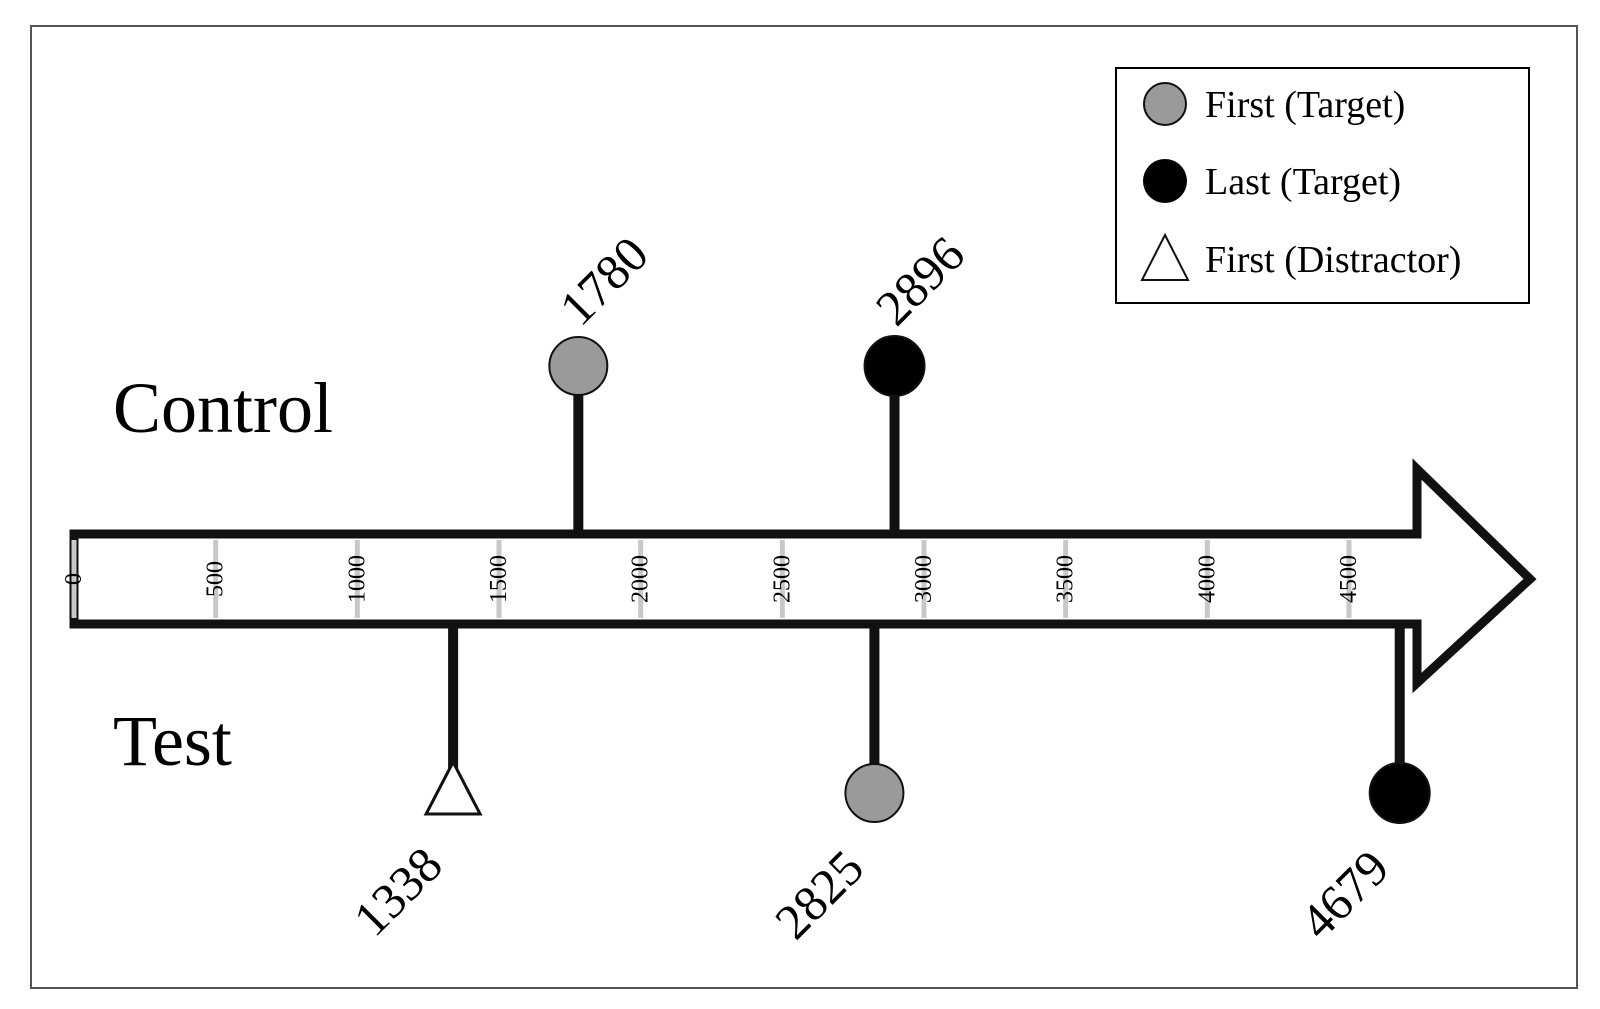 The height and width of the screenshot is (1009, 1600). What do you see at coordinates (453, 787) in the screenshot?
I see `event-triangle-marker` at bounding box center [453, 787].